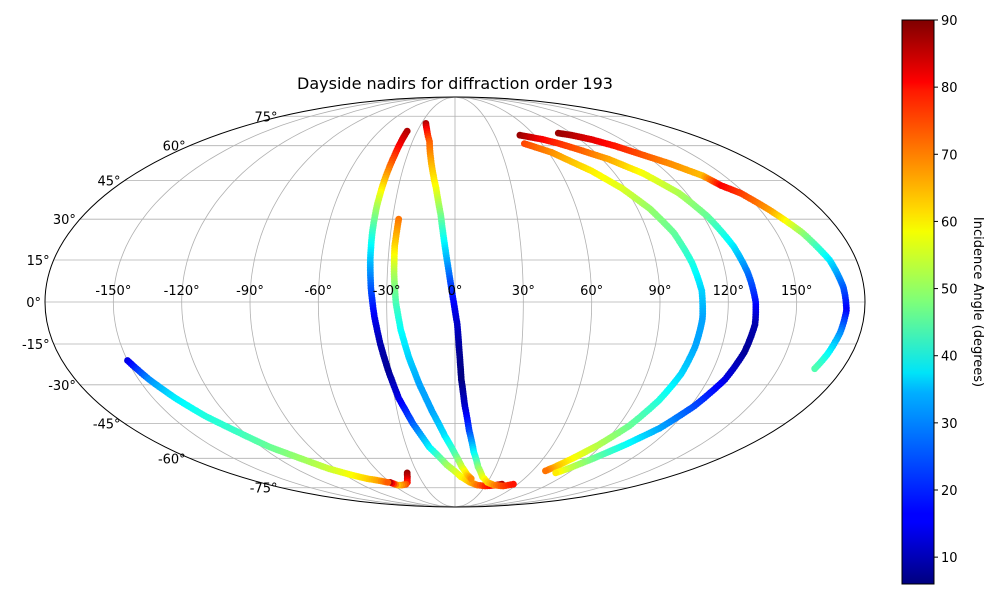  I want to click on longitude-tick-label: 120°, so click(728, 291).